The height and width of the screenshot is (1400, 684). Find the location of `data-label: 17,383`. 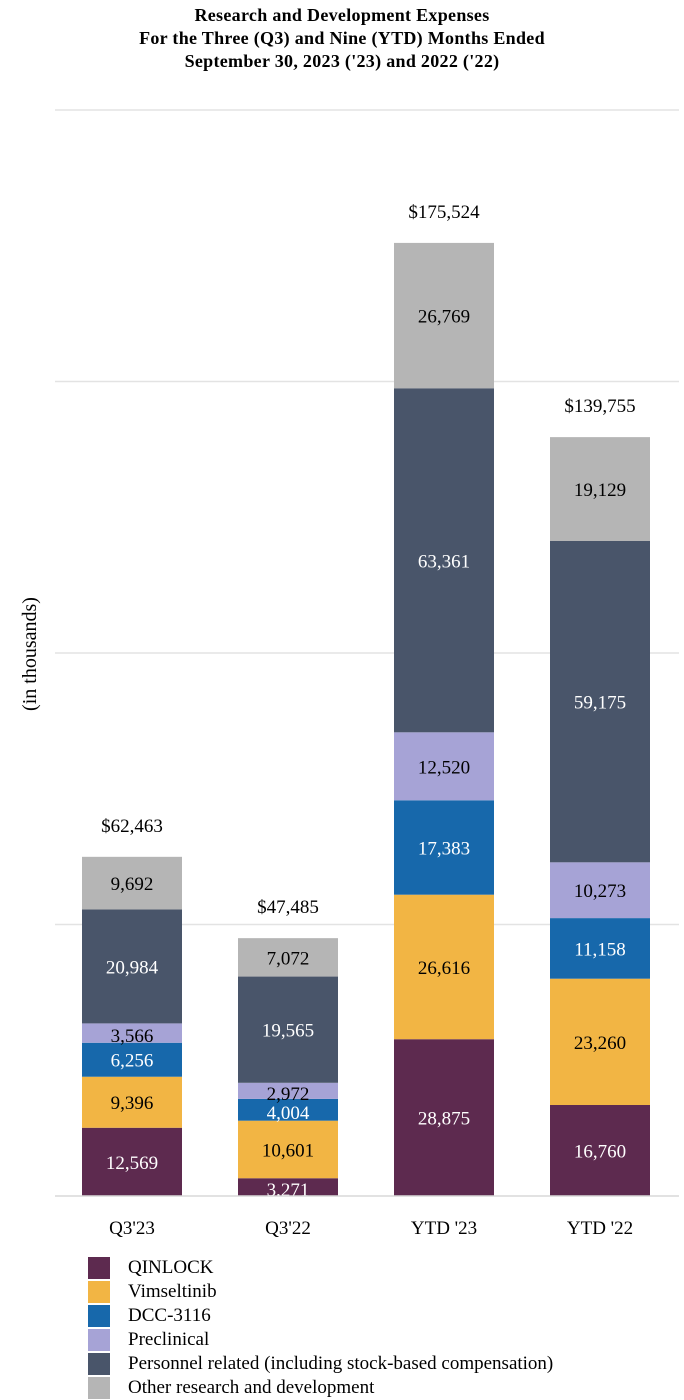

data-label: 17,383 is located at coordinates (444, 848).